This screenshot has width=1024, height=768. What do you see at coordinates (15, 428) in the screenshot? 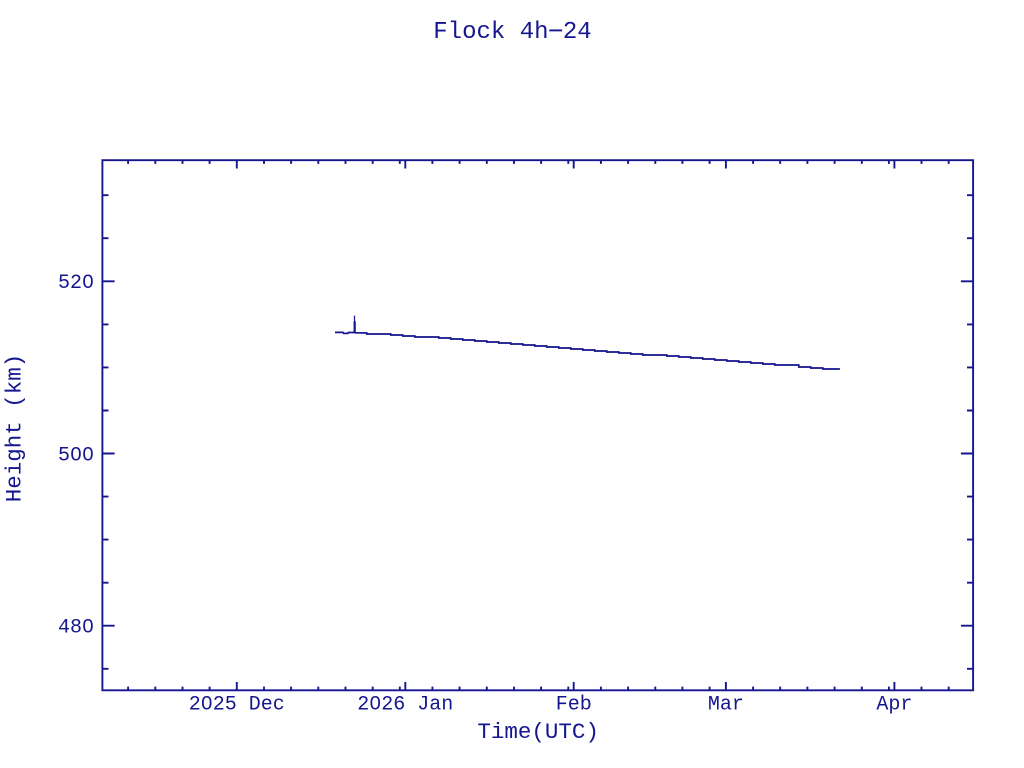
I see `svg-text: Height (km)` at bounding box center [15, 428].